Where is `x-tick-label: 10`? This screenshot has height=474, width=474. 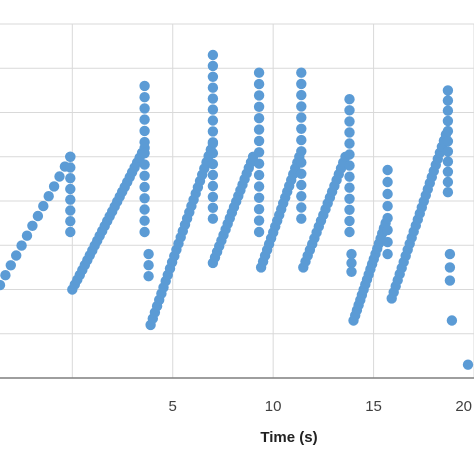
x-tick-label: 10 is located at coordinates (273, 406).